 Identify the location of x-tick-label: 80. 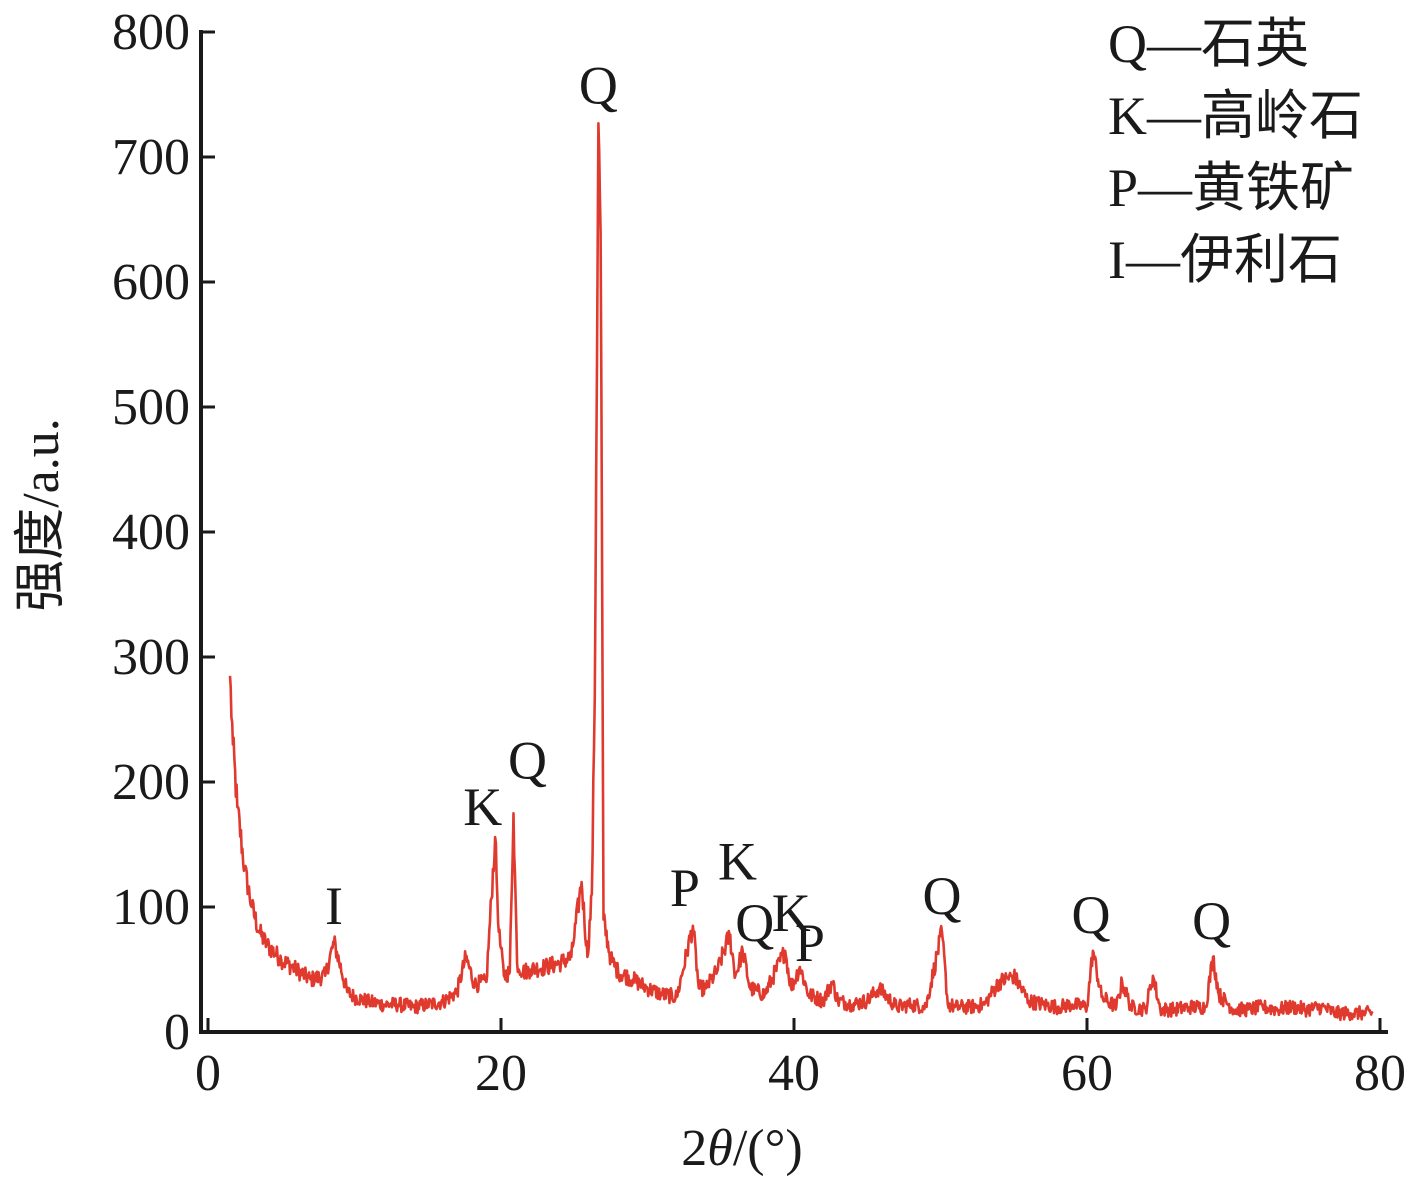
(1380, 1073).